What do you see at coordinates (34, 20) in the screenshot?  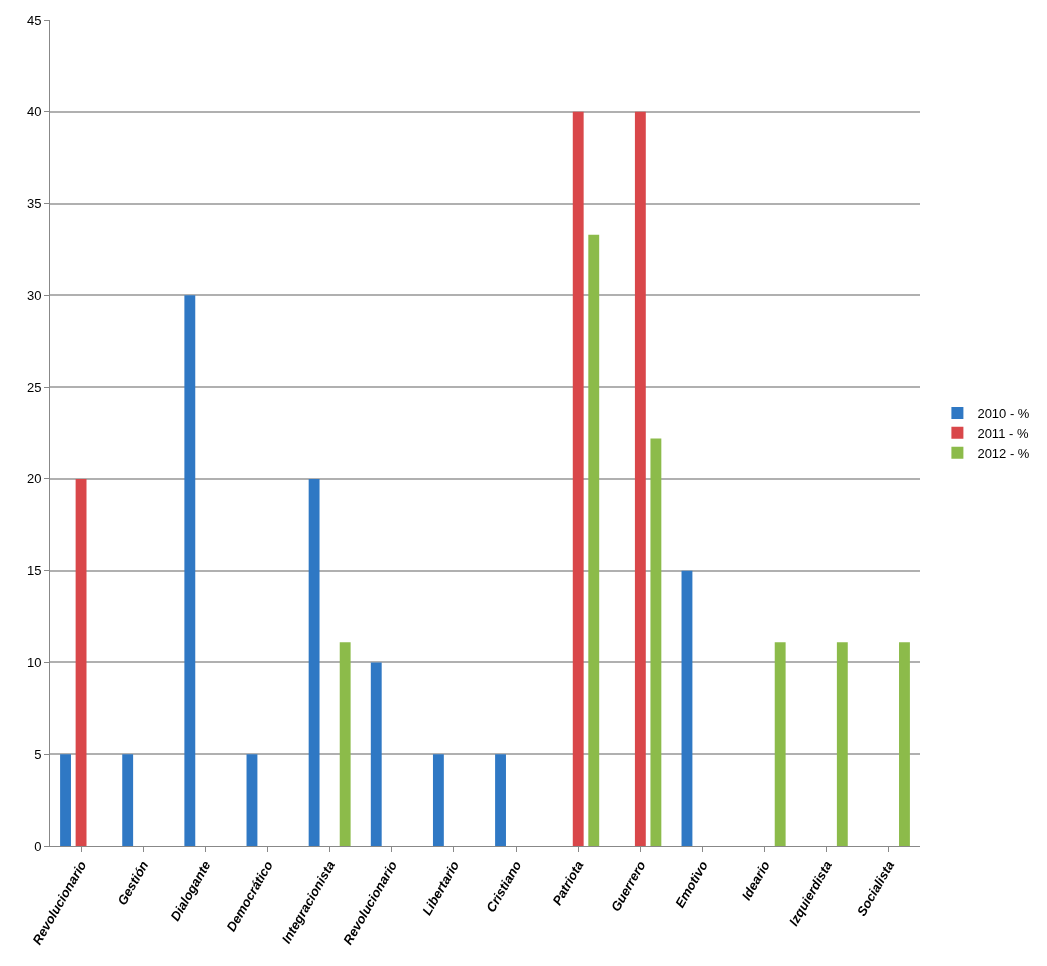 I see `y-tick-label: 45` at bounding box center [34, 20].